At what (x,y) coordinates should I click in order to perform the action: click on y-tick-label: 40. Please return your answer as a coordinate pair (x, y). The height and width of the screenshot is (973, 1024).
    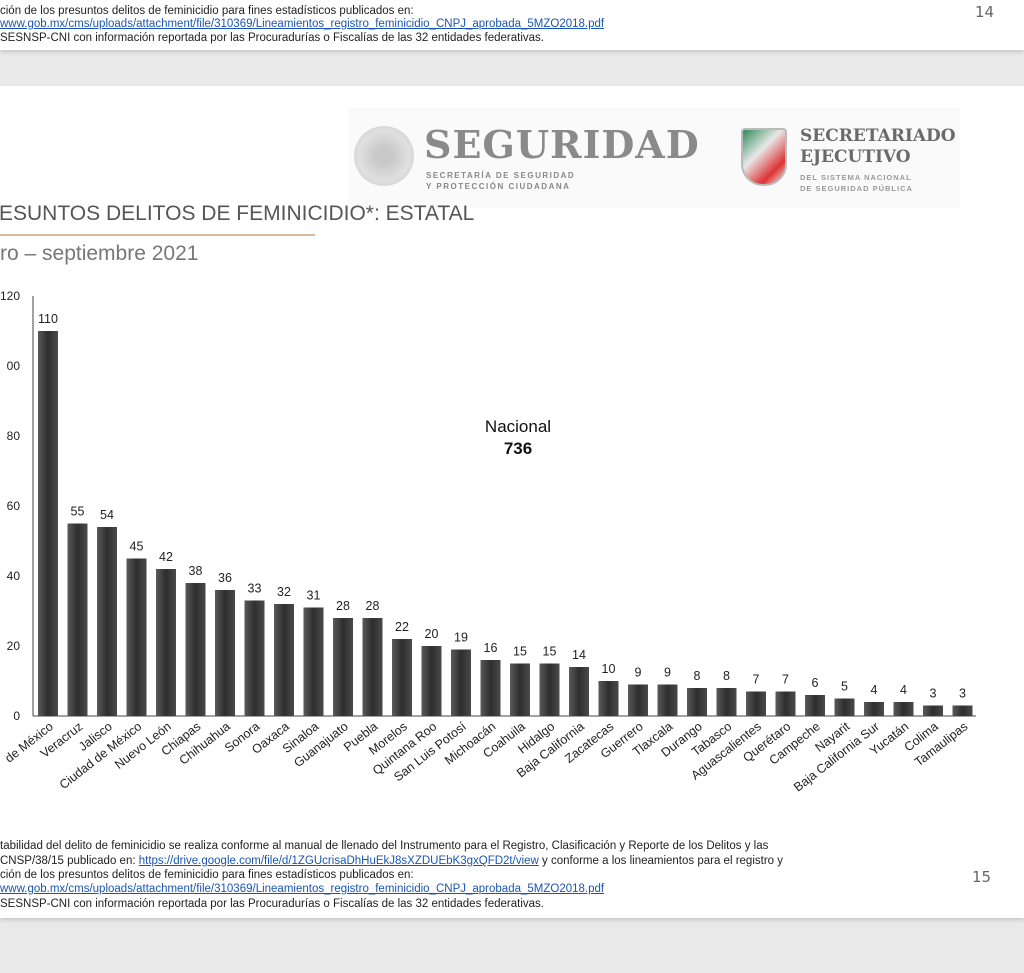
    Looking at the image, I should click on (14, 576).